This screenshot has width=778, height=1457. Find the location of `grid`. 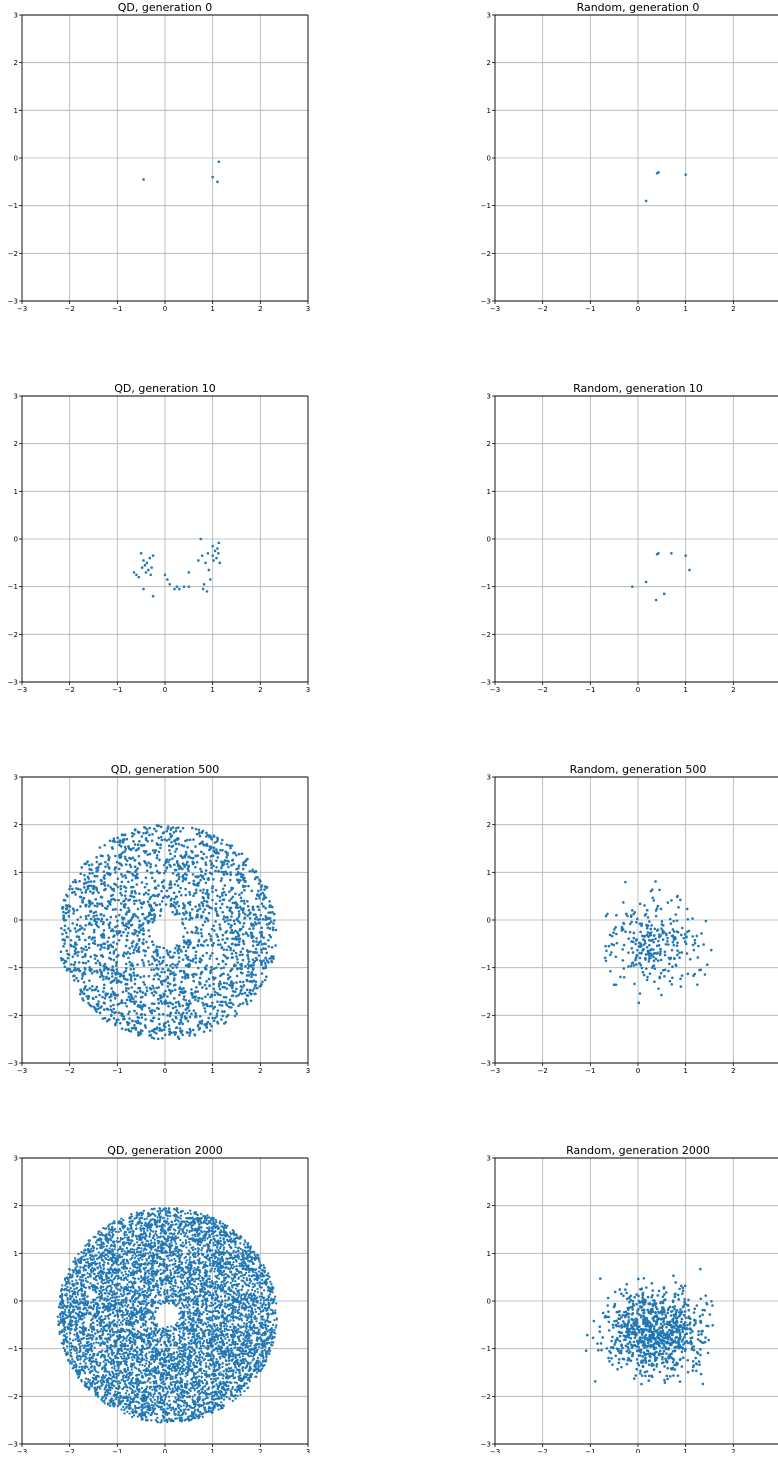

grid is located at coordinates (636, 920).